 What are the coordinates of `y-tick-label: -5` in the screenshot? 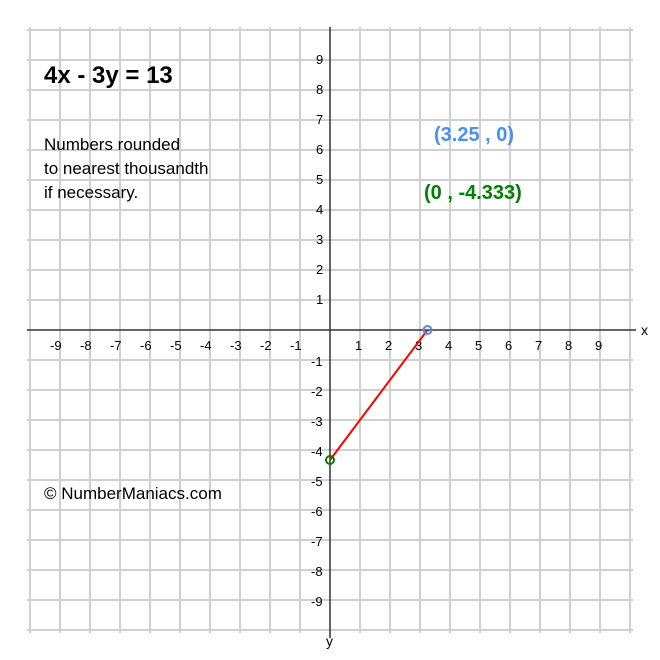 It's located at (317, 481).